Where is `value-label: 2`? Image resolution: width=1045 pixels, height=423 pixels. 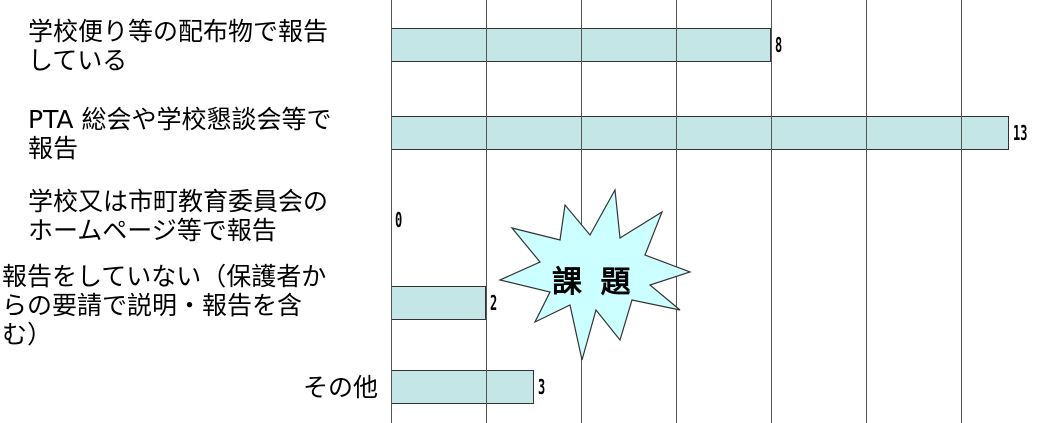
value-label: 2 is located at coordinates (494, 303).